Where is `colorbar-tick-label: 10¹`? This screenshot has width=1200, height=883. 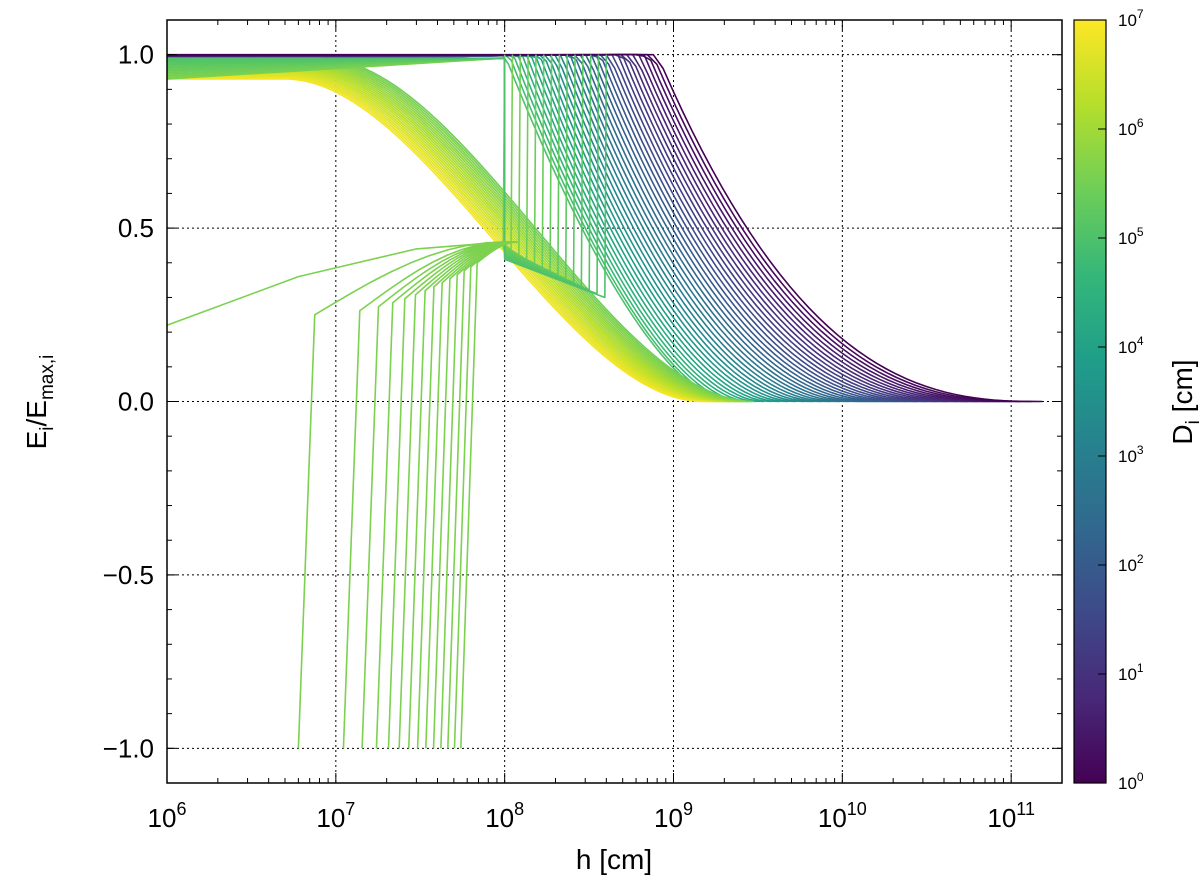
colorbar-tick-label: 10¹ is located at coordinates (1131, 672).